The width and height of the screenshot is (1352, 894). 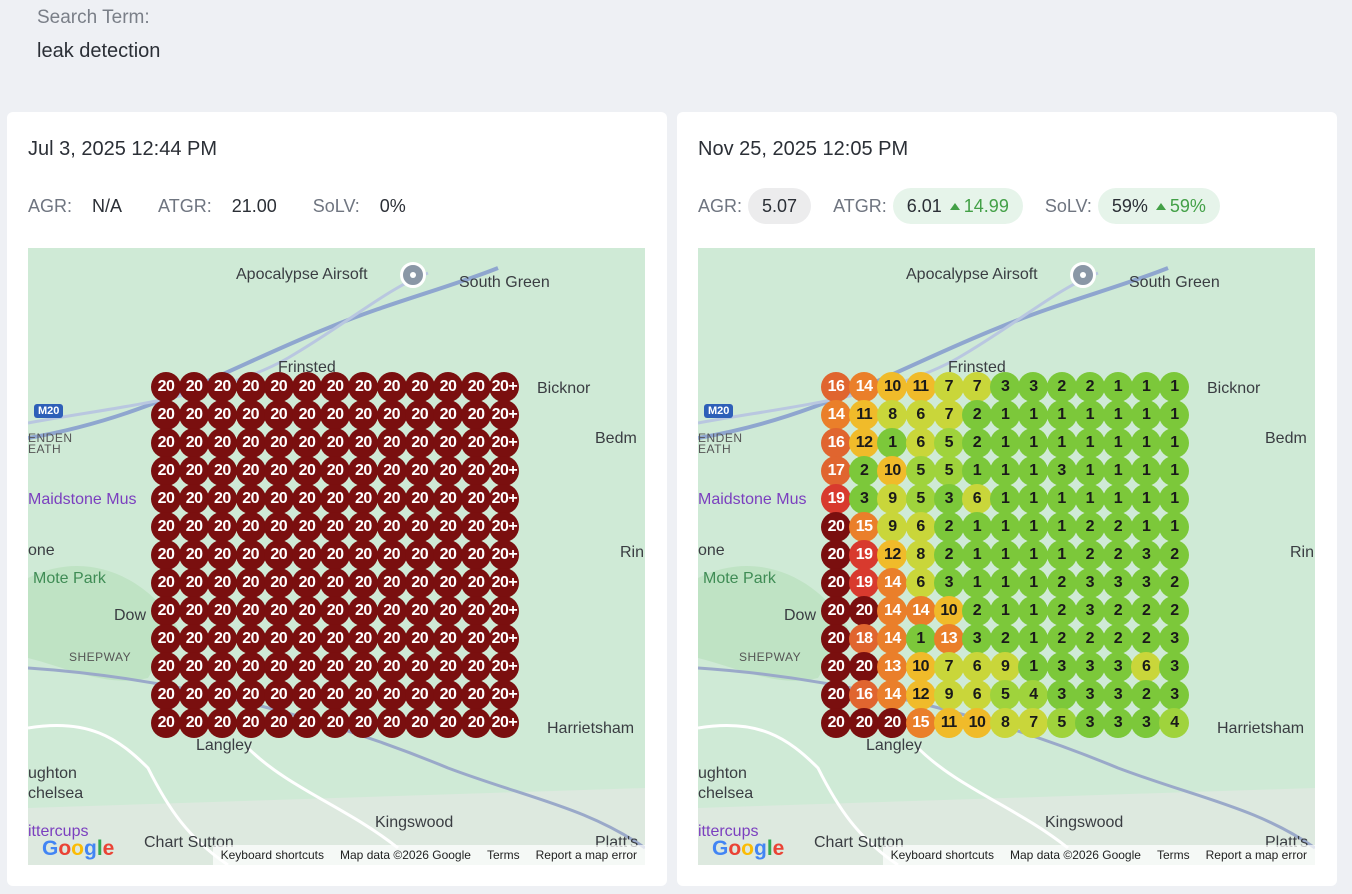 What do you see at coordinates (864, 583) in the screenshot?
I see `rank-pin: 19` at bounding box center [864, 583].